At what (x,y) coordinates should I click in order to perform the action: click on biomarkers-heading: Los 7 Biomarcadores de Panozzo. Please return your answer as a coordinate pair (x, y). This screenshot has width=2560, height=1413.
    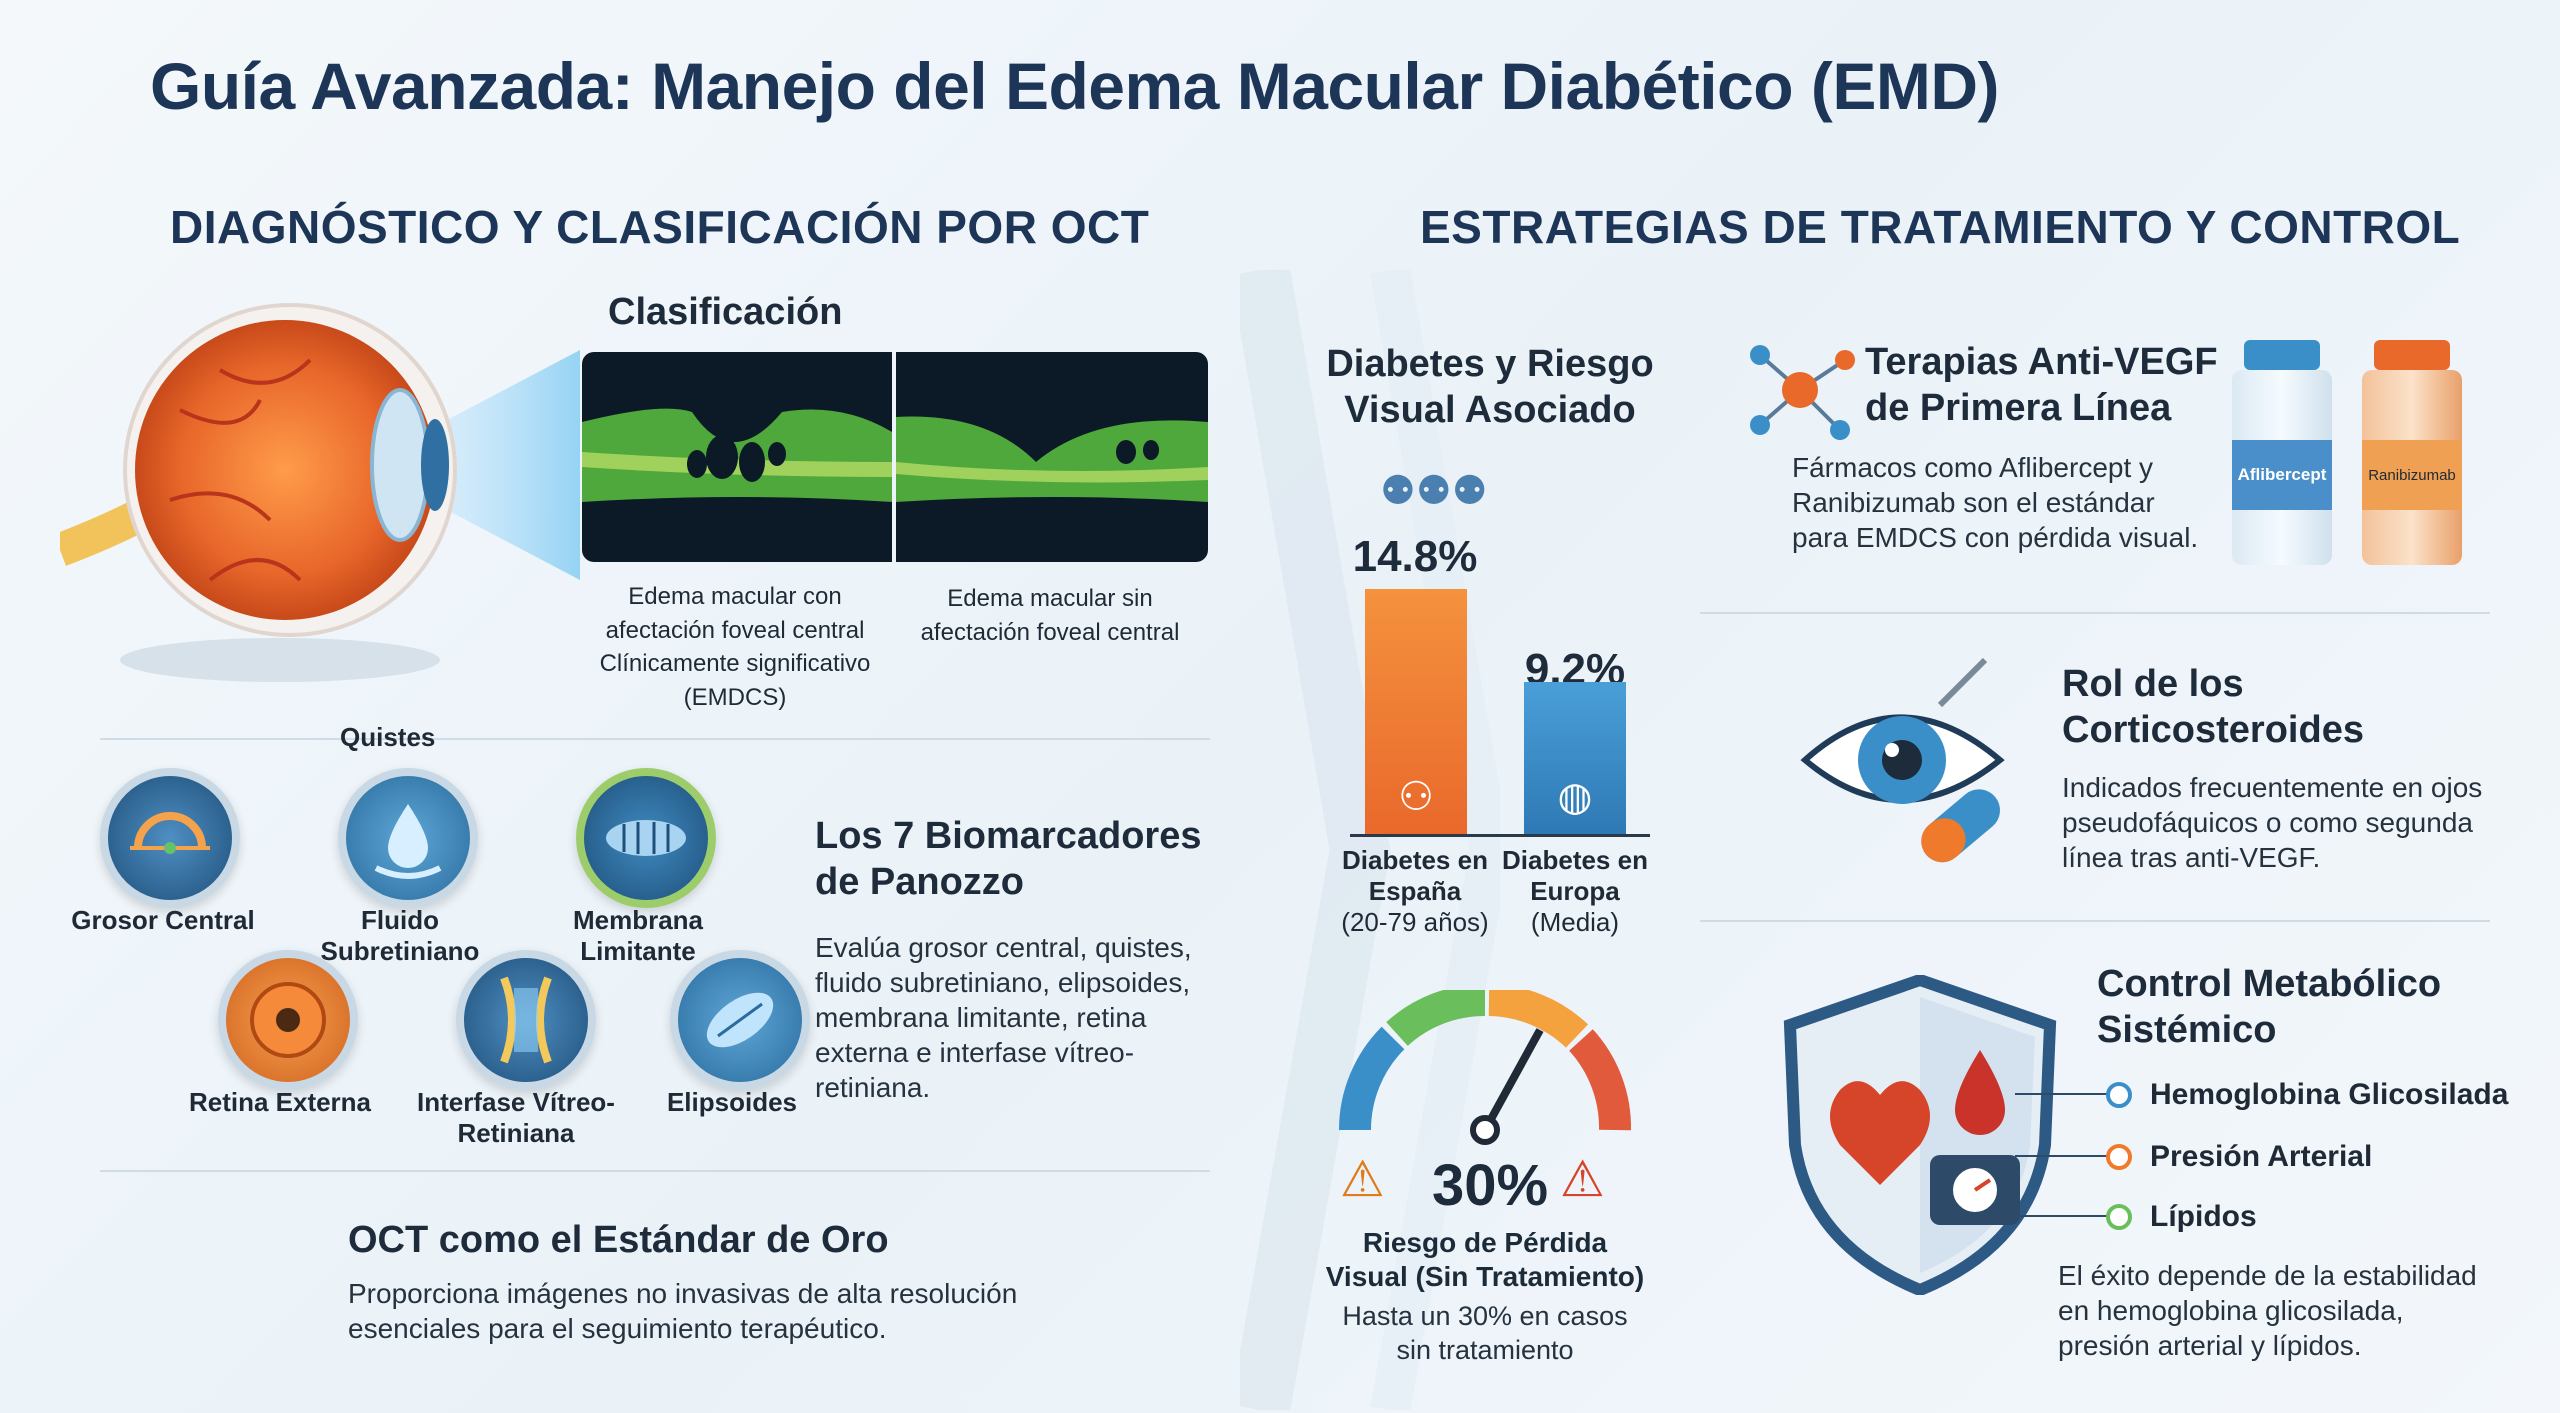
    Looking at the image, I should click on (1008, 859).